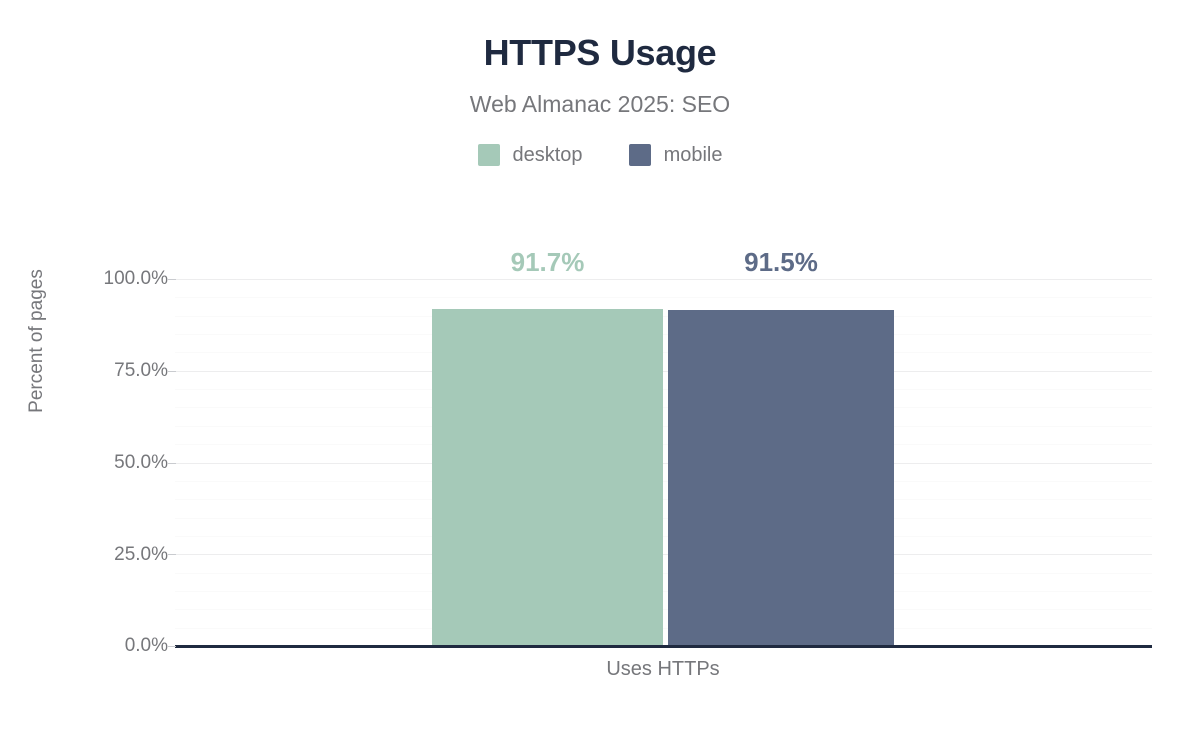 This screenshot has width=1200, height=742. What do you see at coordinates (547, 262) in the screenshot?
I see `value-label-desktop: 91.7%` at bounding box center [547, 262].